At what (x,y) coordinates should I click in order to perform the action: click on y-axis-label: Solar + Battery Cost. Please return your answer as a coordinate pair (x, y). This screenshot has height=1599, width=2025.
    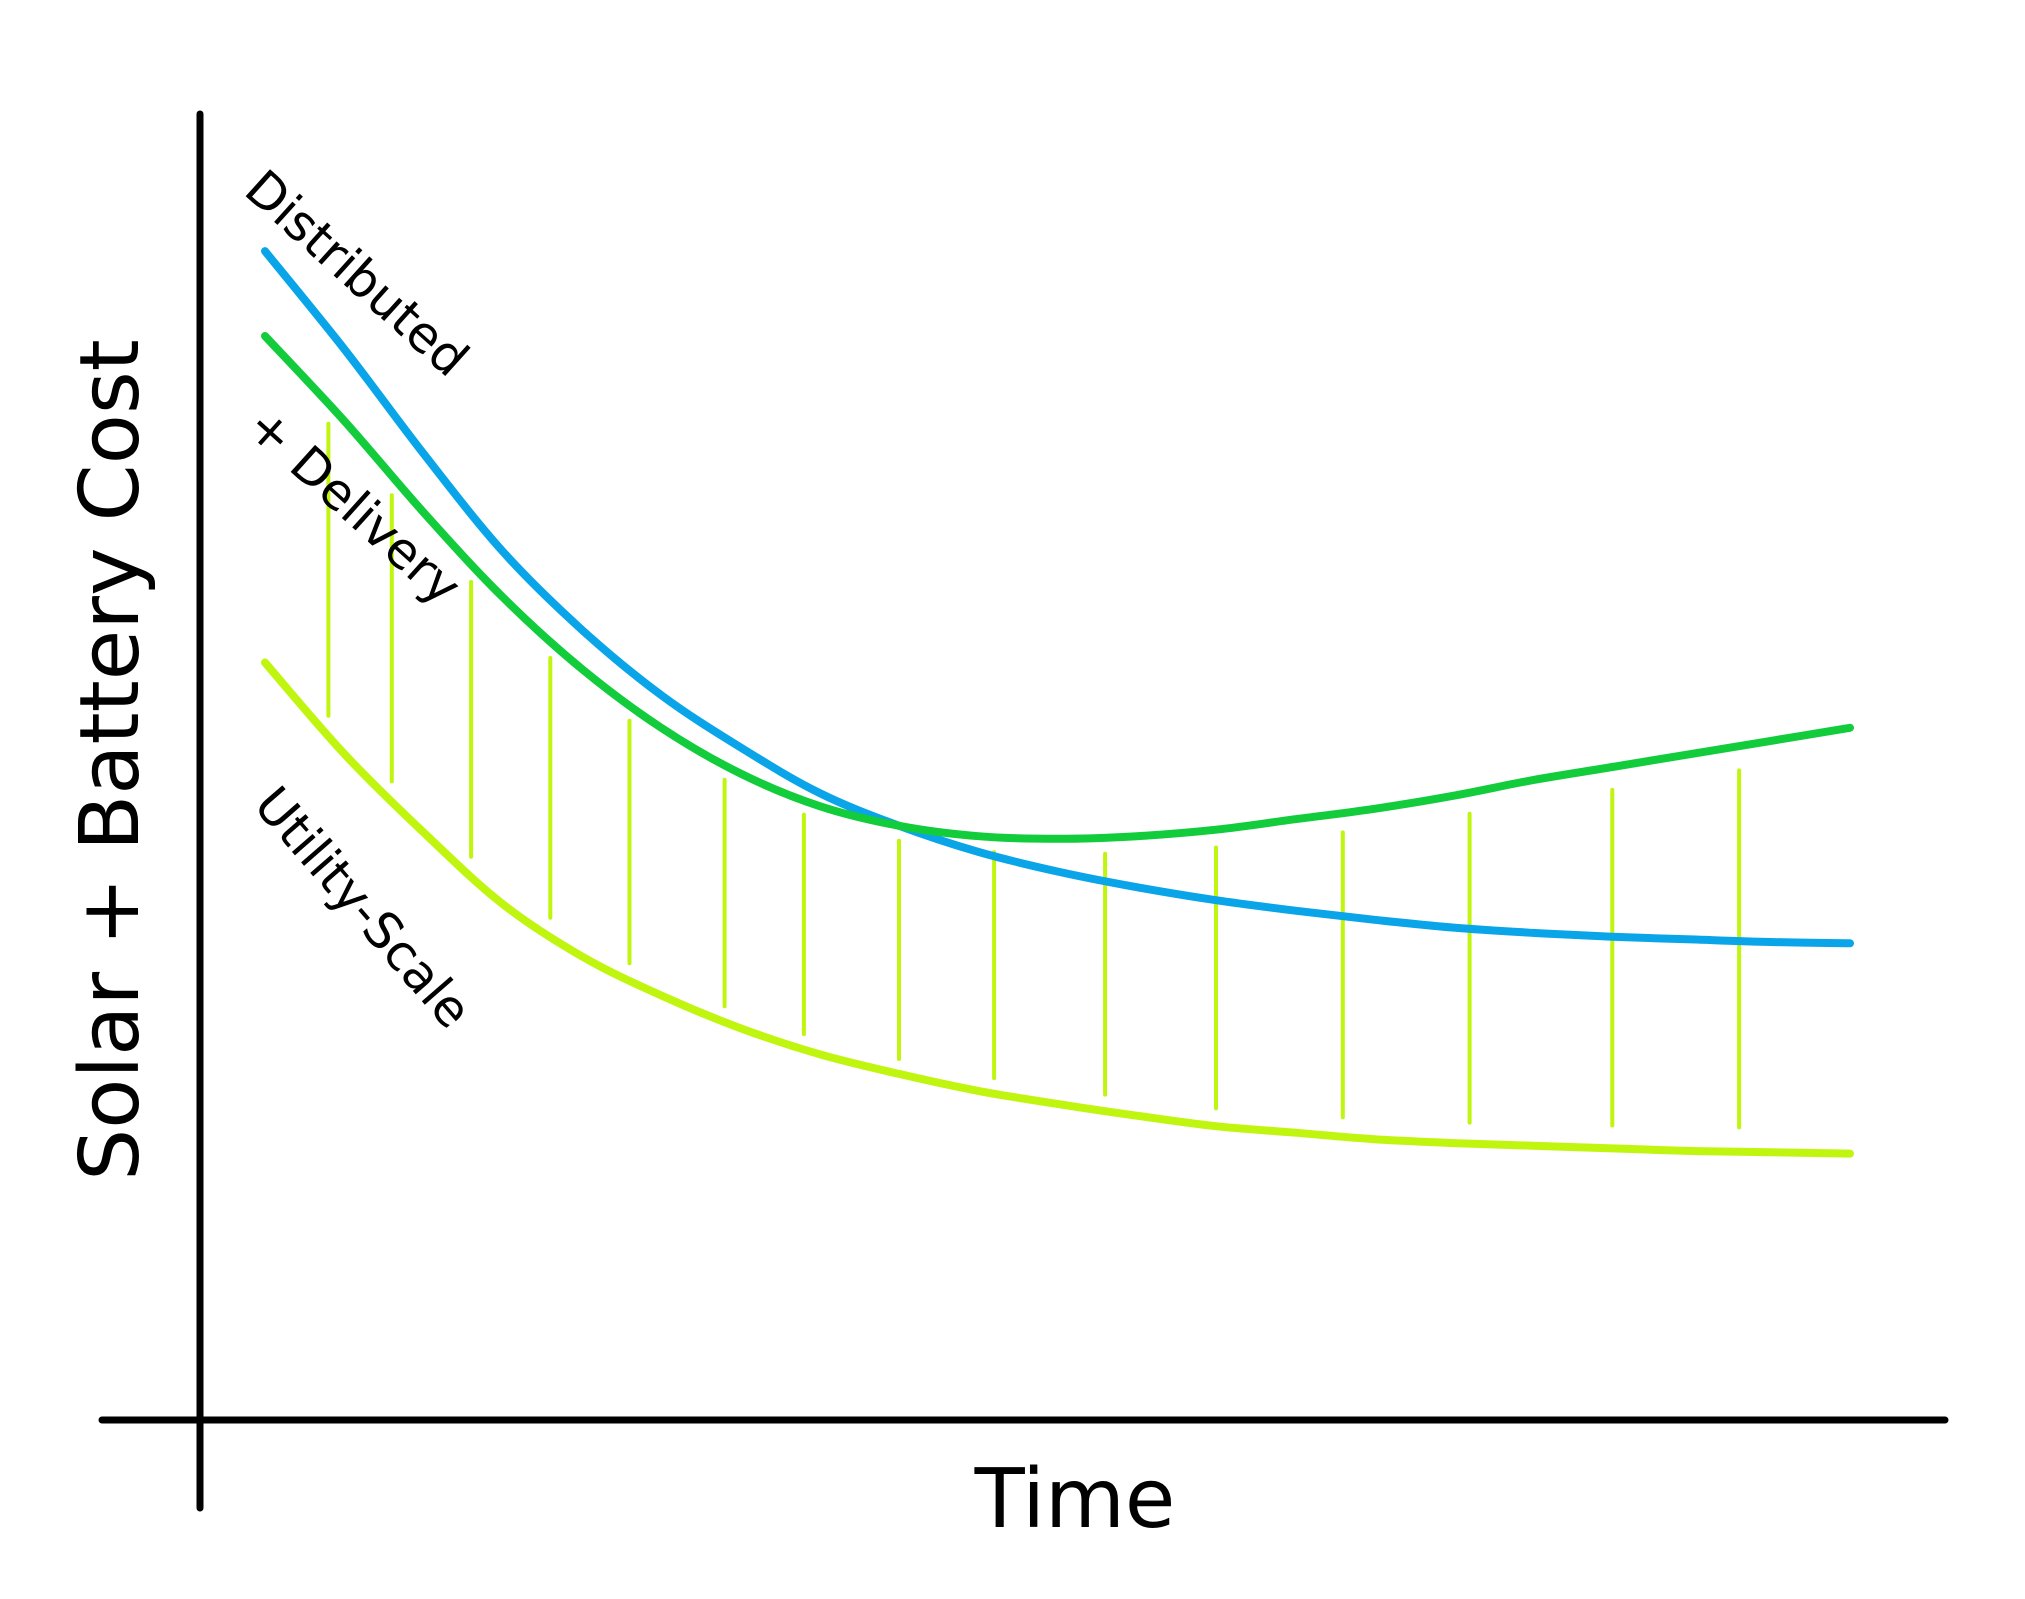
    Looking at the image, I should click on (110, 760).